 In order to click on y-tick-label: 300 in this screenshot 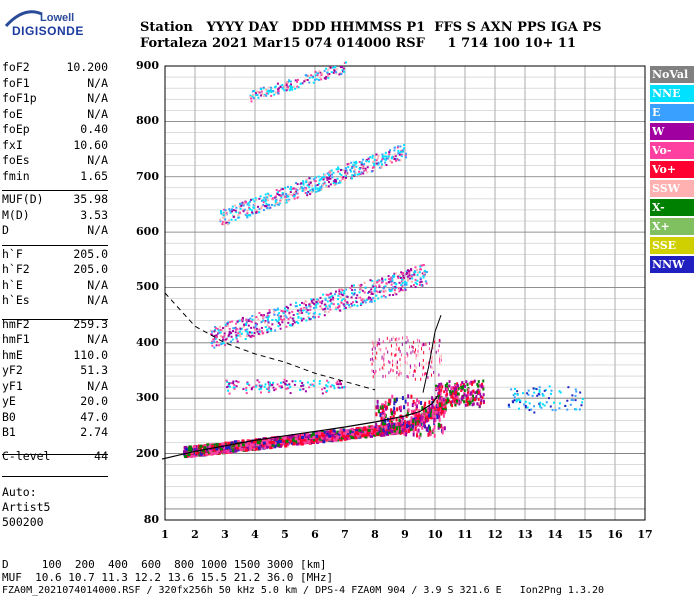, I will do `click(147, 398)`.